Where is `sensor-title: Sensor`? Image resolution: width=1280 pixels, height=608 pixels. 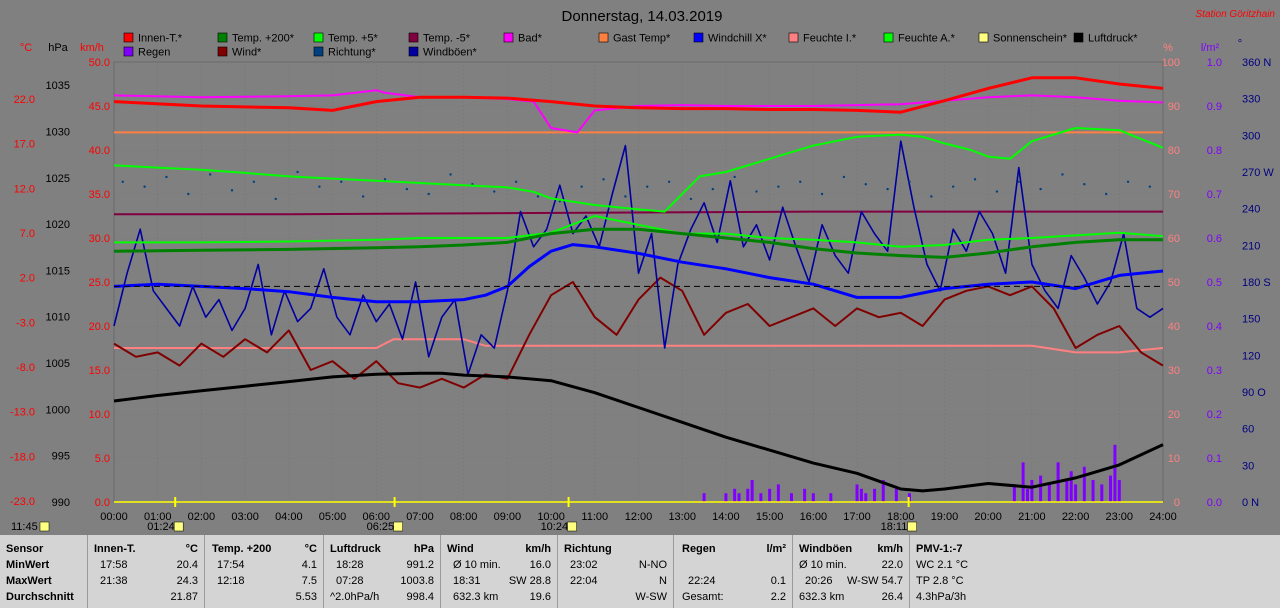
sensor-title: Sensor is located at coordinates (25, 549).